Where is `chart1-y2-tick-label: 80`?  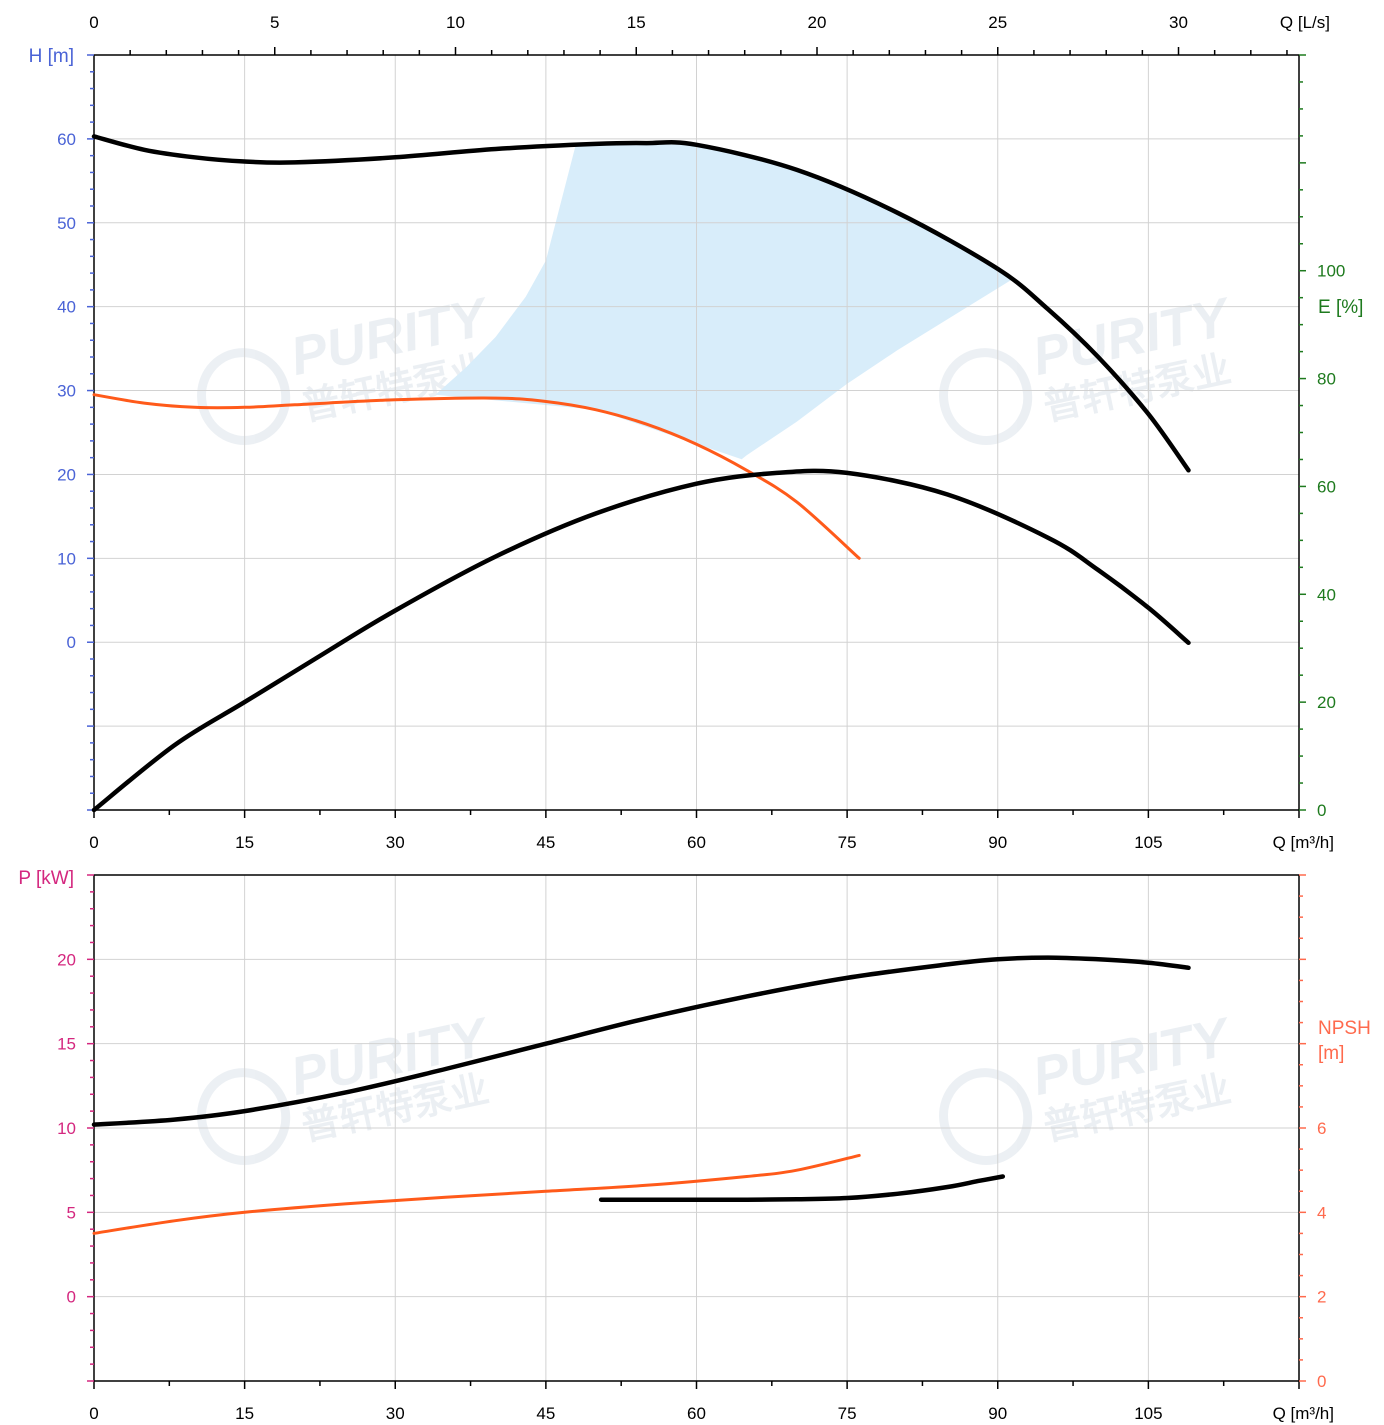
chart1-y2-tick-label: 80 is located at coordinates (1326, 379).